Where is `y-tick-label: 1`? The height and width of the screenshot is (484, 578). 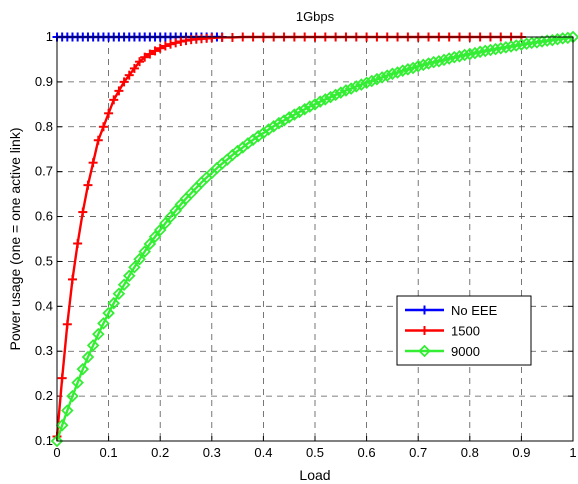
y-tick-label: 1 is located at coordinates (49, 36).